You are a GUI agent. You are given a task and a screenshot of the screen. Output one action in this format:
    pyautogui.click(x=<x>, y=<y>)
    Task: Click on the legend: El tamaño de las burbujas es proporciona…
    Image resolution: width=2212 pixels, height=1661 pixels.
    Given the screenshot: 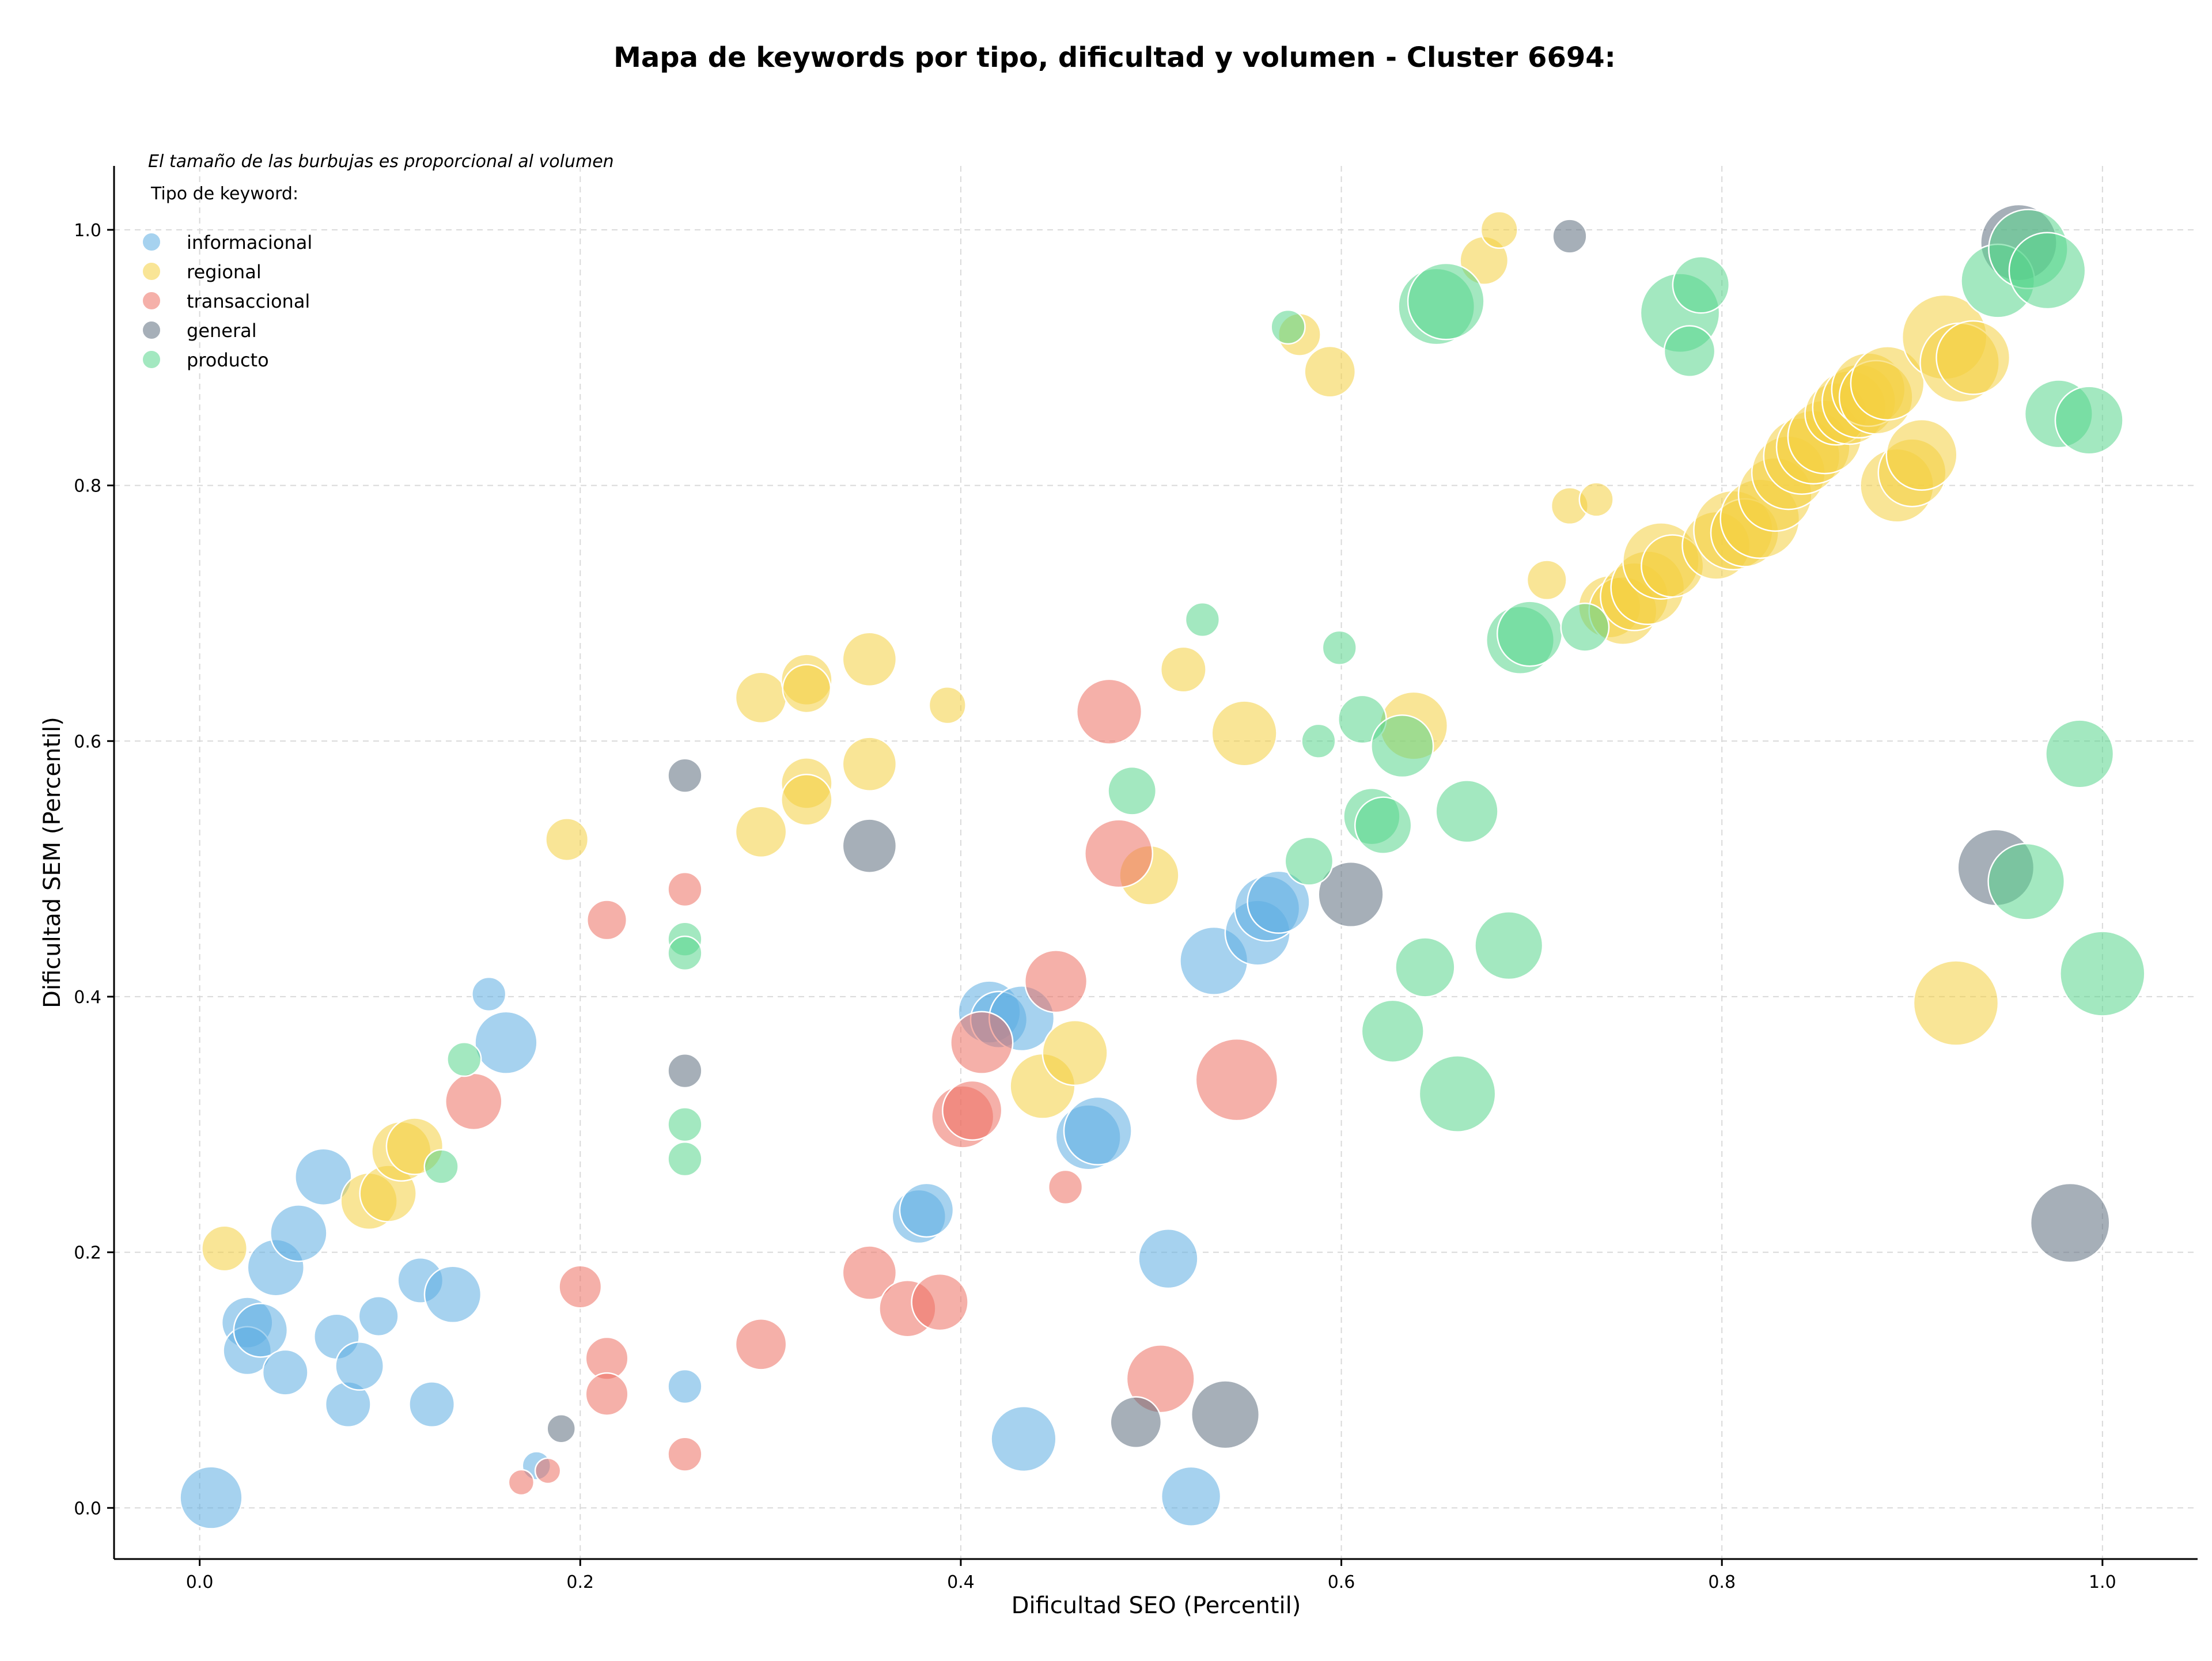 What is the action you would take?
    pyautogui.click(x=378, y=261)
    